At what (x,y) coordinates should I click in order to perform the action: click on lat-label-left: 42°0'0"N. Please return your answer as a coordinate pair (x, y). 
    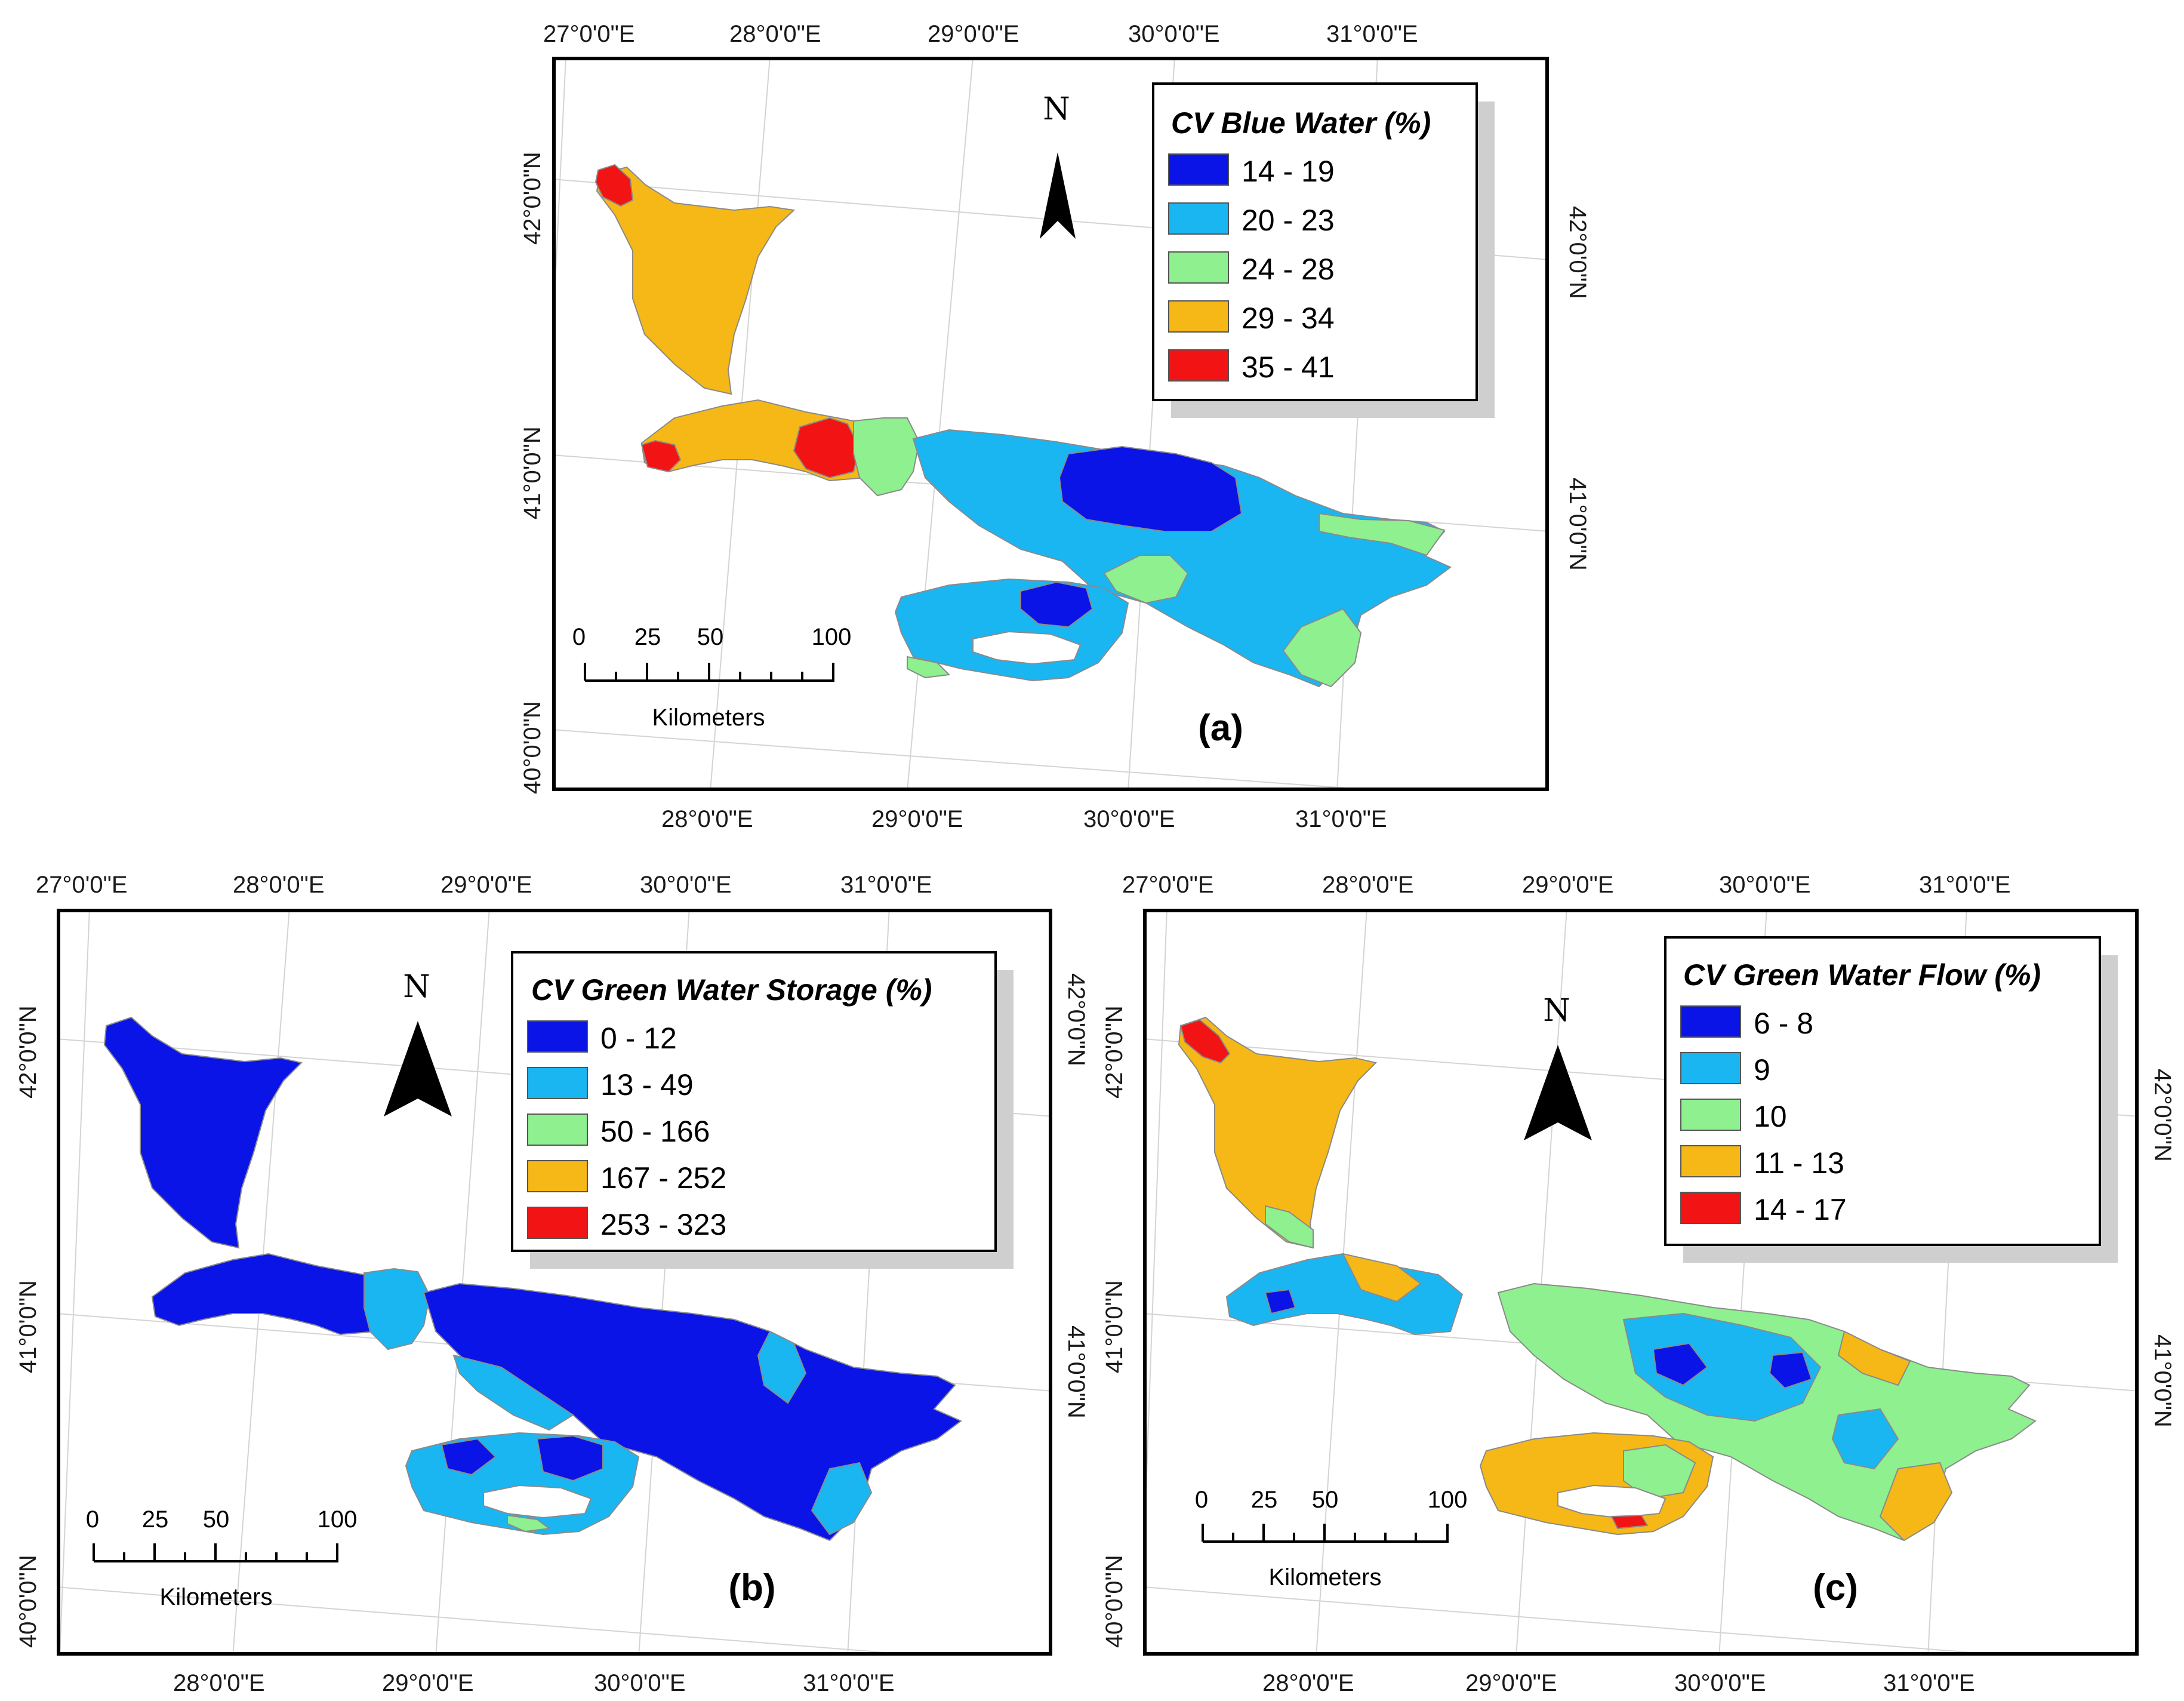
    Looking at the image, I should click on (532, 198).